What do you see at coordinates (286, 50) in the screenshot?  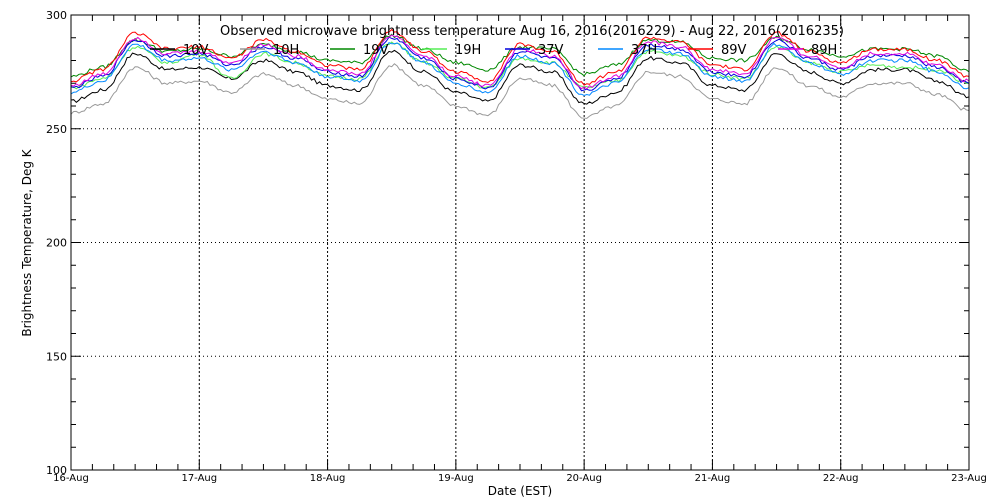 I see `legend-label-10H: 10H` at bounding box center [286, 50].